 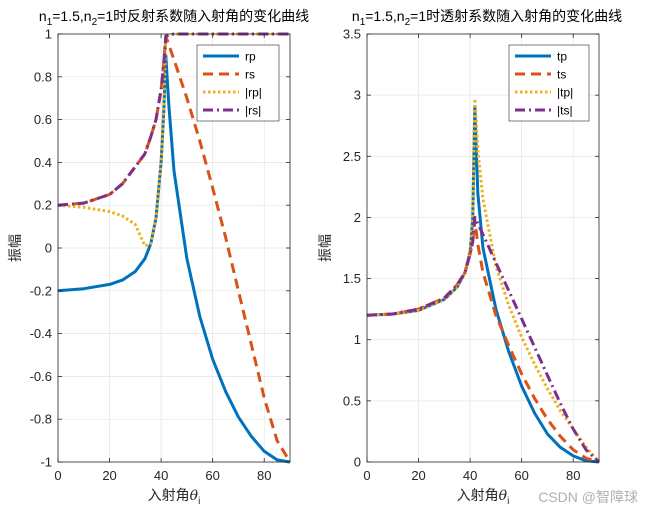 What do you see at coordinates (561, 75) in the screenshot?
I see `right-legend-label: ts` at bounding box center [561, 75].